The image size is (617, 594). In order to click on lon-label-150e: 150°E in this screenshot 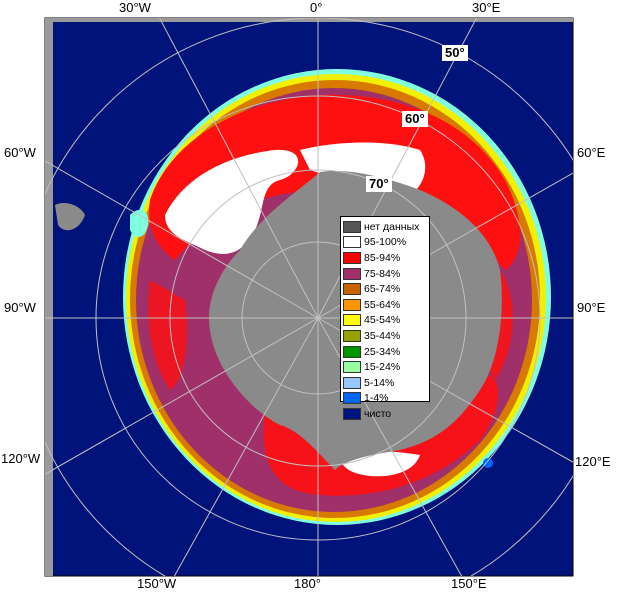, I will do `click(469, 583)`.